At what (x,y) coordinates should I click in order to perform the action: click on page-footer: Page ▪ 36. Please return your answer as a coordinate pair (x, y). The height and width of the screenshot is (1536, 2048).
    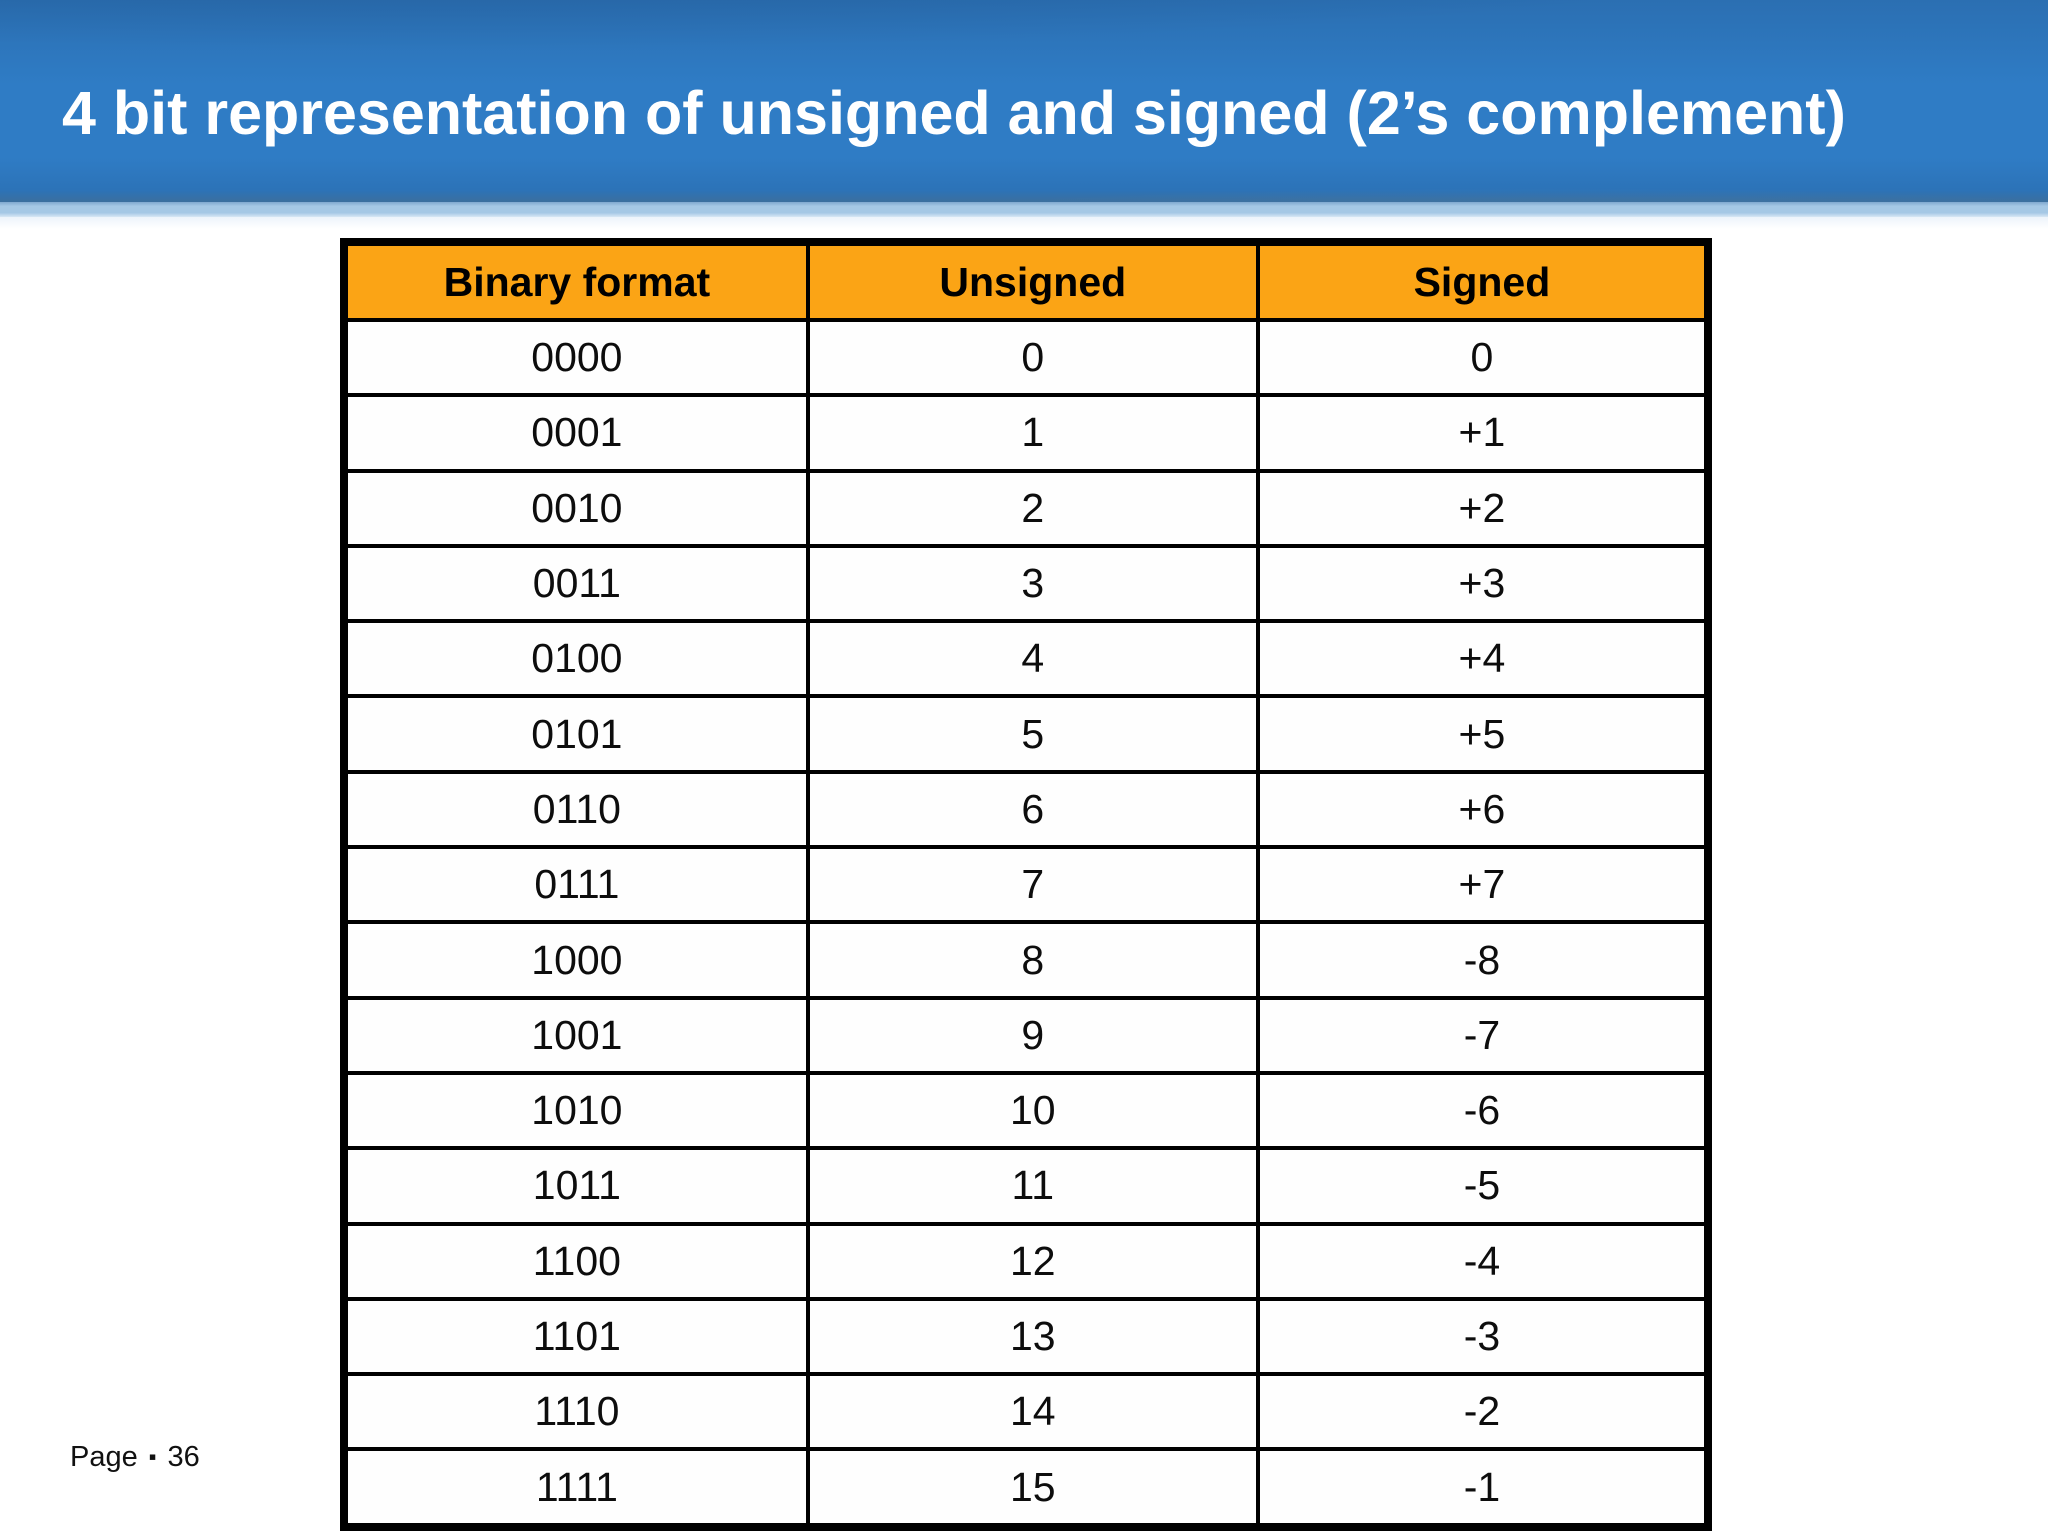
    Looking at the image, I should click on (135, 1457).